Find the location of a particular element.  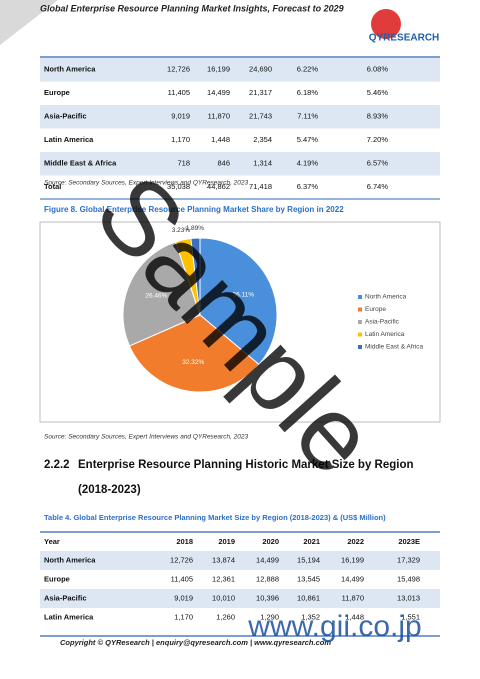

row-label: Middle East & Africa is located at coordinates (80, 163).